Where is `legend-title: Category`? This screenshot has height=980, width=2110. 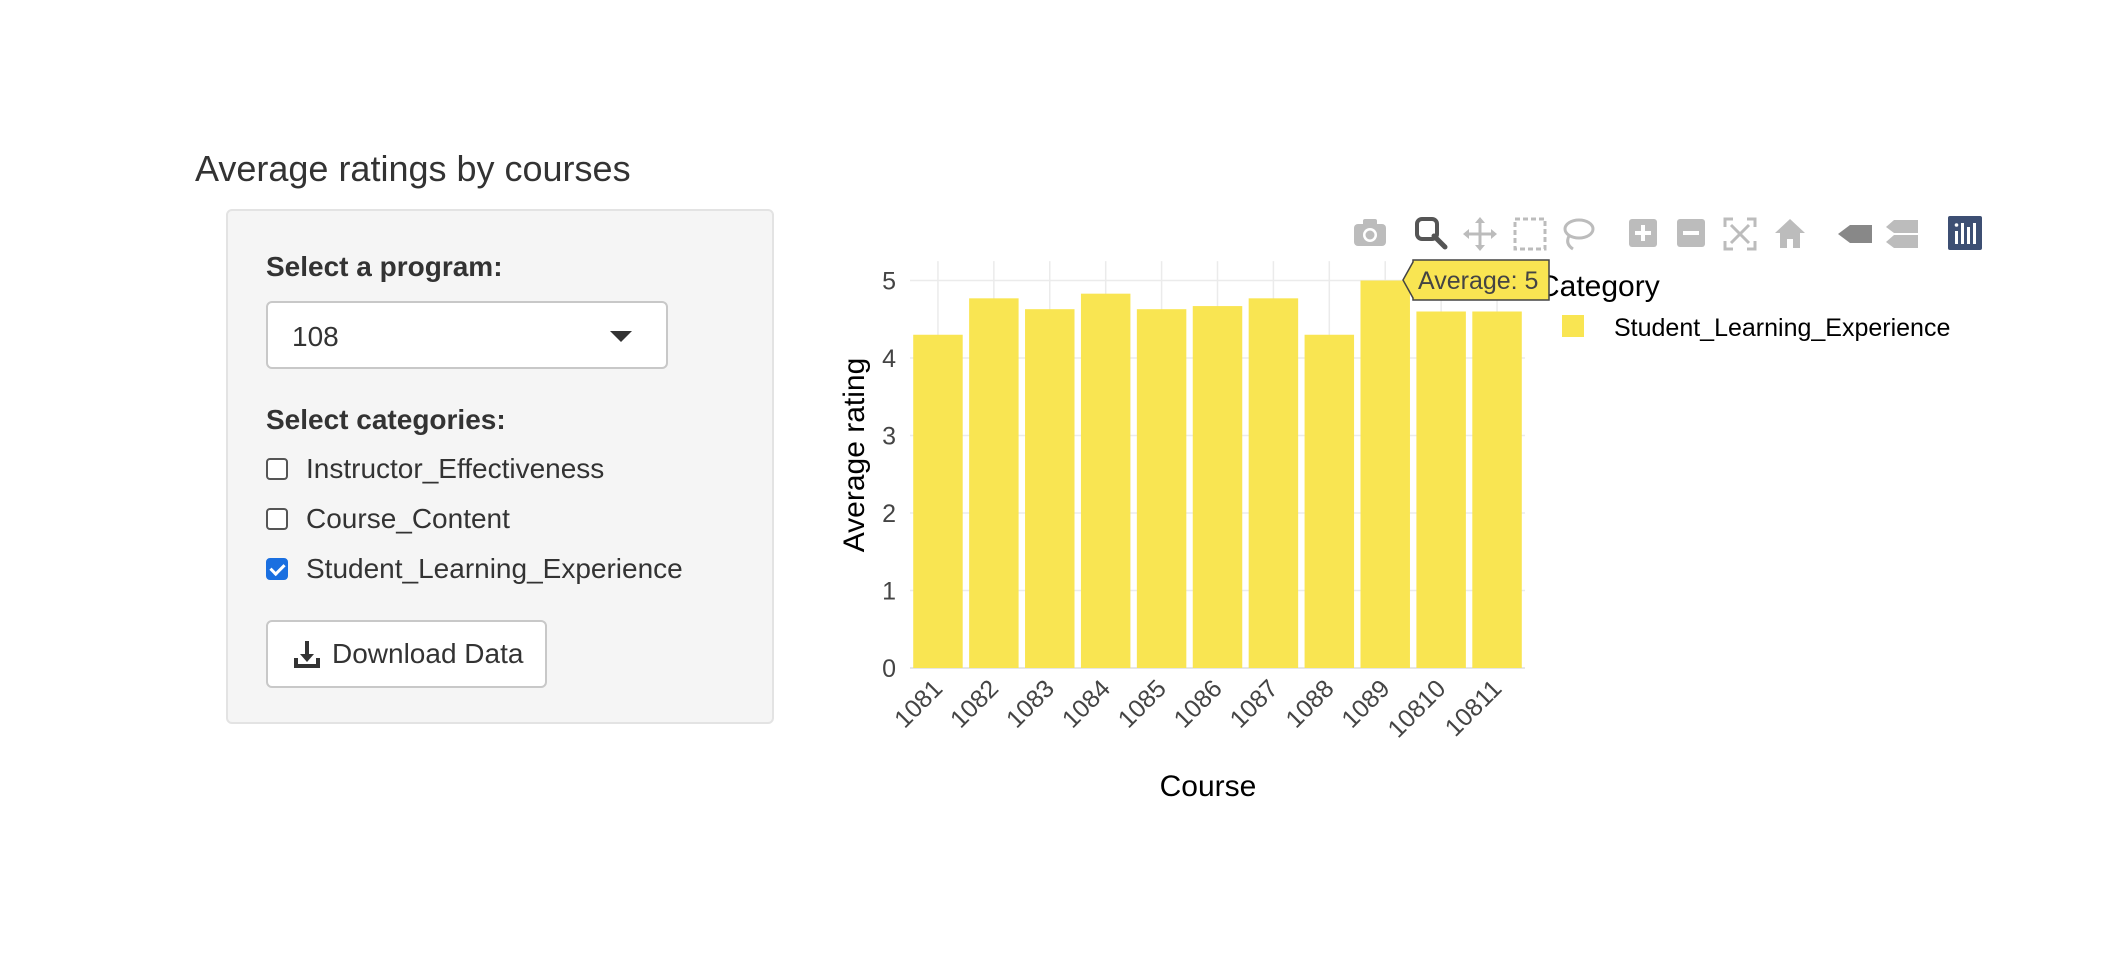 legend-title: Category is located at coordinates (1599, 286).